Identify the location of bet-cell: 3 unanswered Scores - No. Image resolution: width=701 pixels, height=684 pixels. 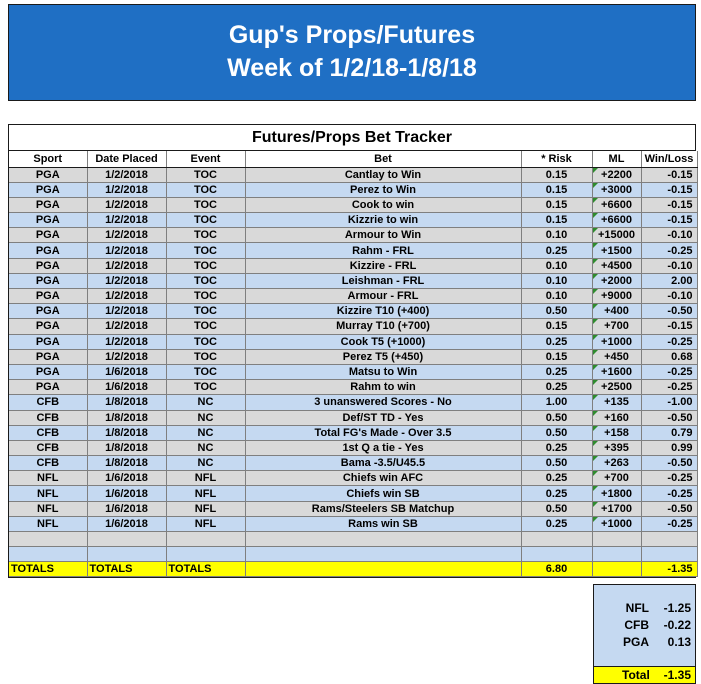
(383, 402).